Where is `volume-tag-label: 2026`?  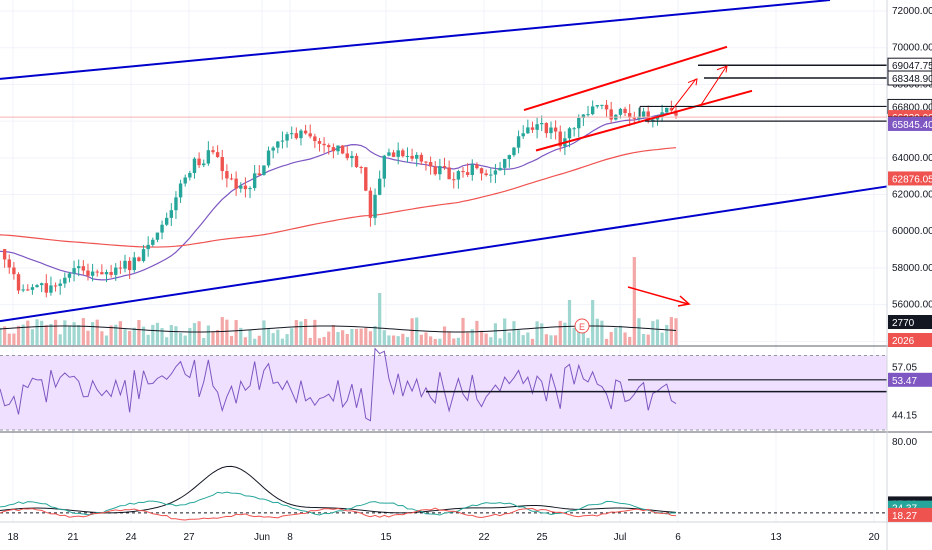 volume-tag-label: 2026 is located at coordinates (903, 341).